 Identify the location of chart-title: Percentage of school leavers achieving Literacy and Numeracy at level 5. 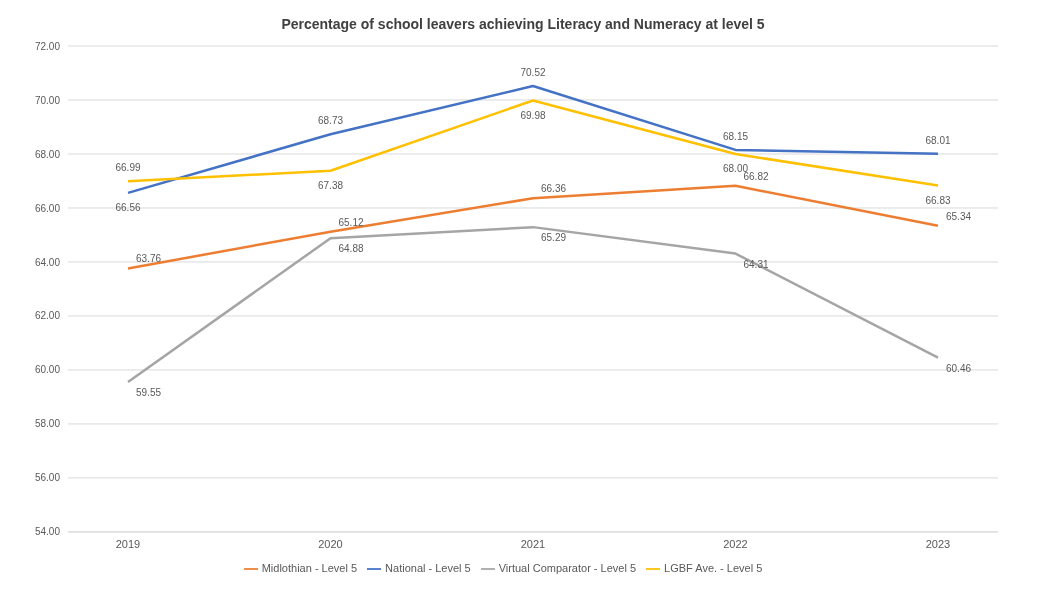
(523, 24).